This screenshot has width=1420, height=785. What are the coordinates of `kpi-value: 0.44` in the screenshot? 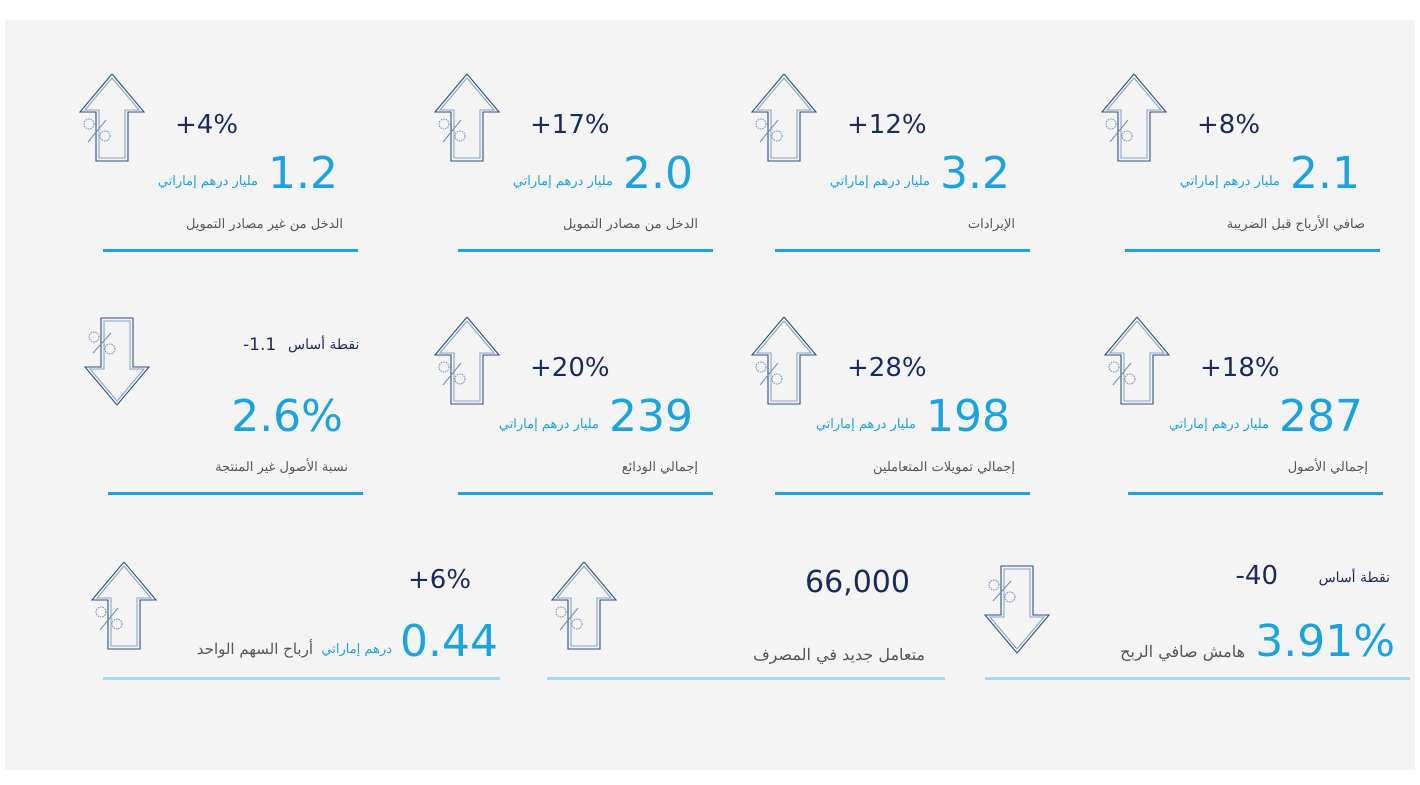 It's located at (449, 641).